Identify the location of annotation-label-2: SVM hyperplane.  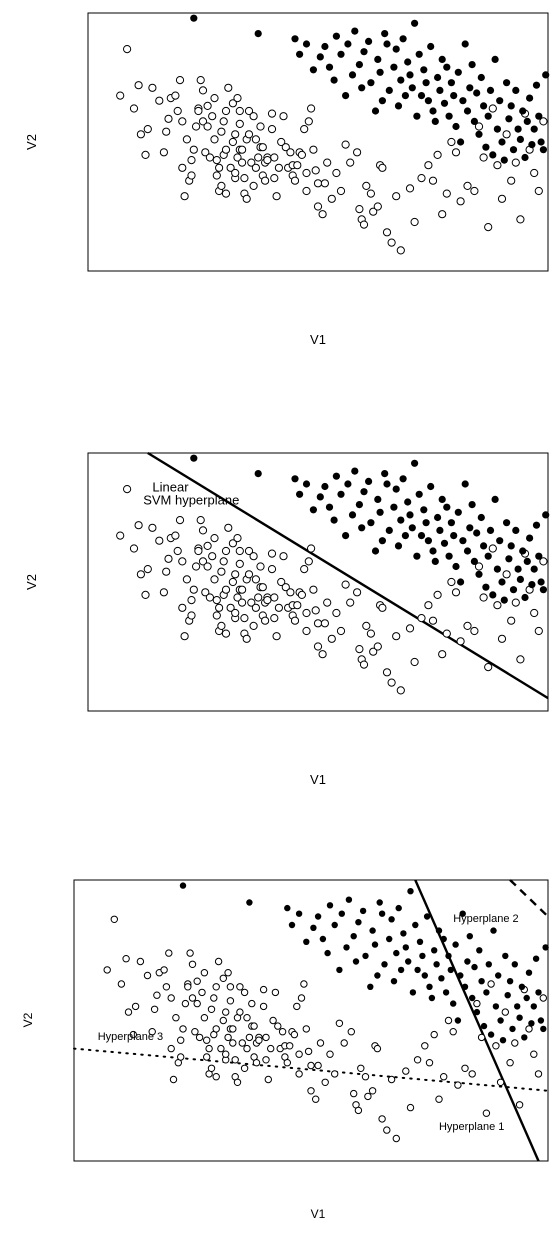
(191, 500).